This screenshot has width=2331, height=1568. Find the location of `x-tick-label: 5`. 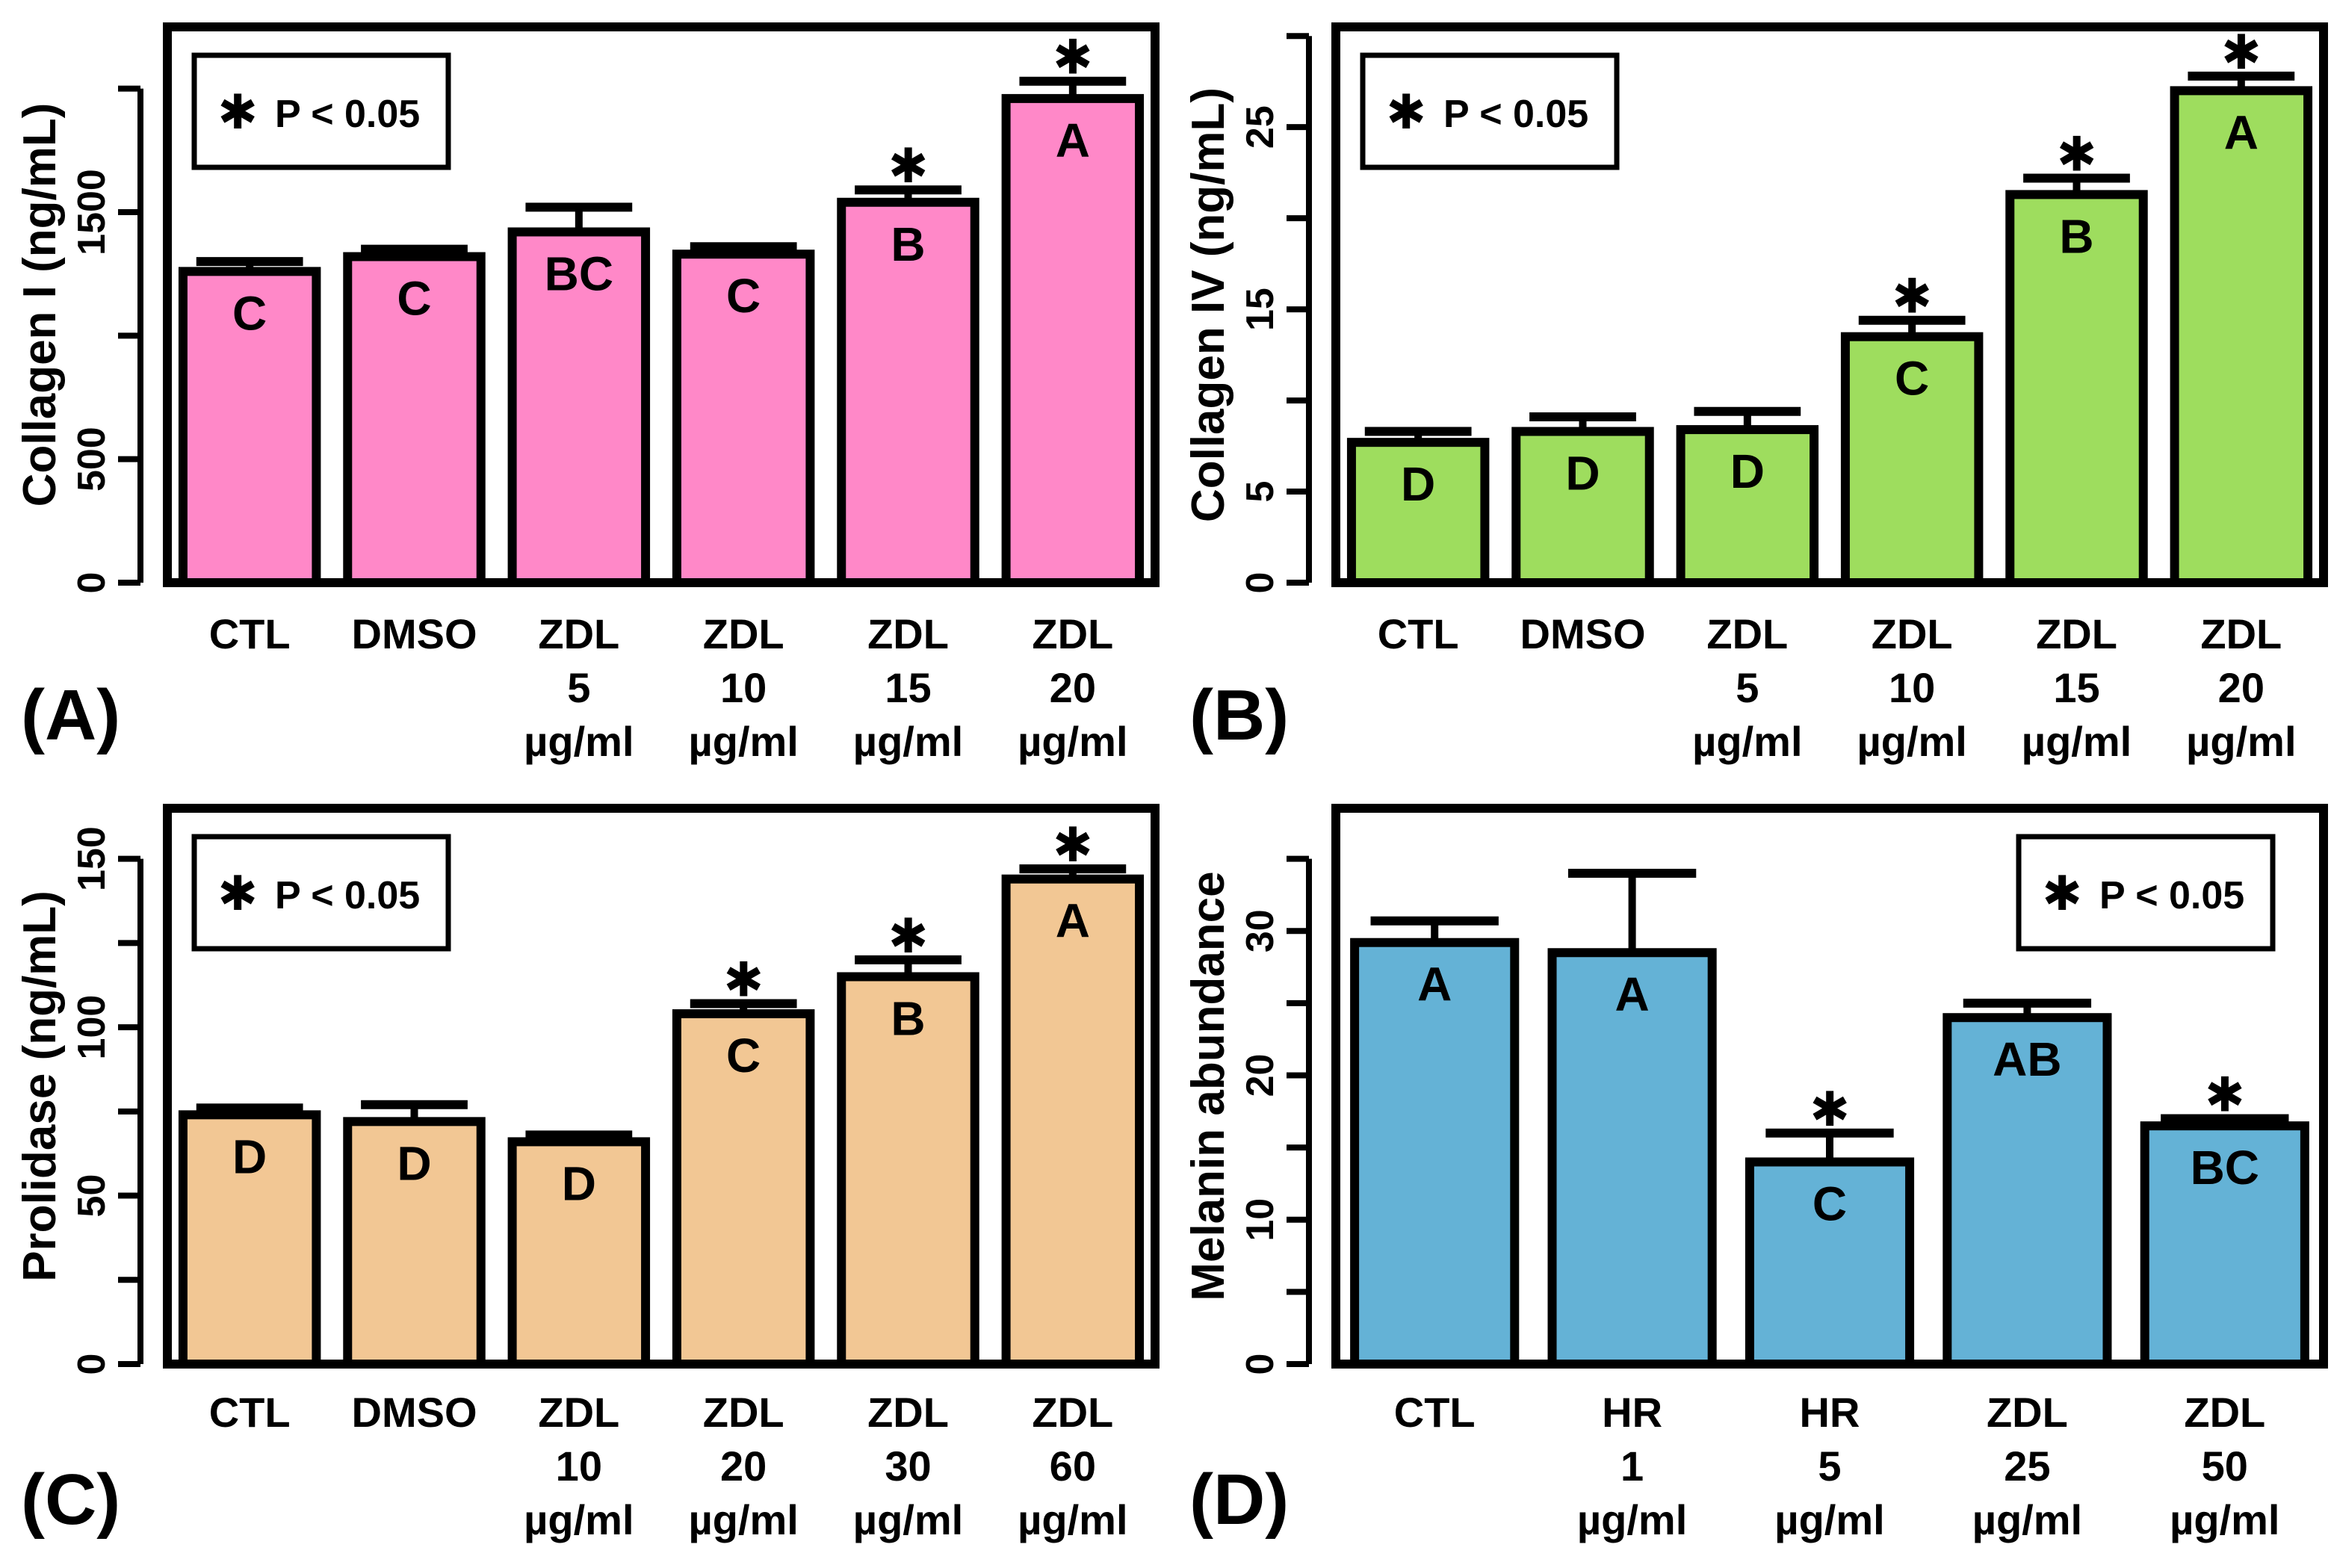

x-tick-label: 5 is located at coordinates (1829, 1466).